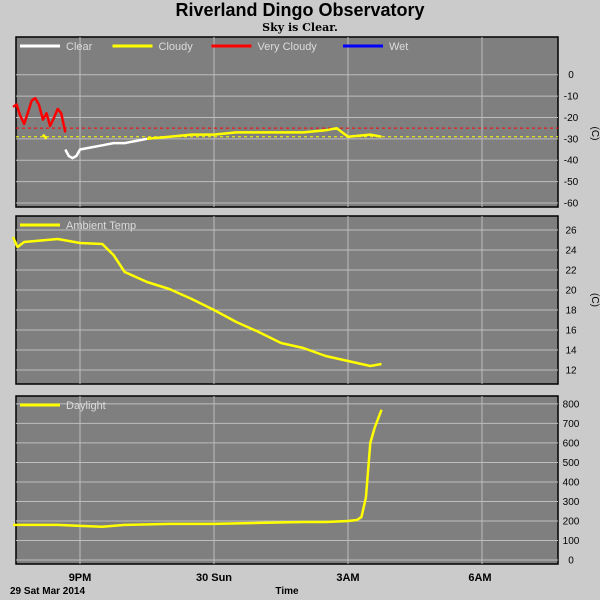  I want to click on y-tick-label: -60, so click(571, 204).